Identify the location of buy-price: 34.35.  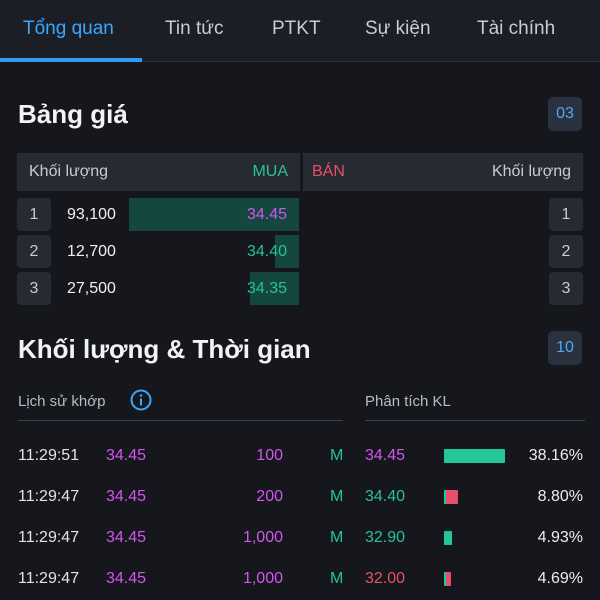
(266, 288).